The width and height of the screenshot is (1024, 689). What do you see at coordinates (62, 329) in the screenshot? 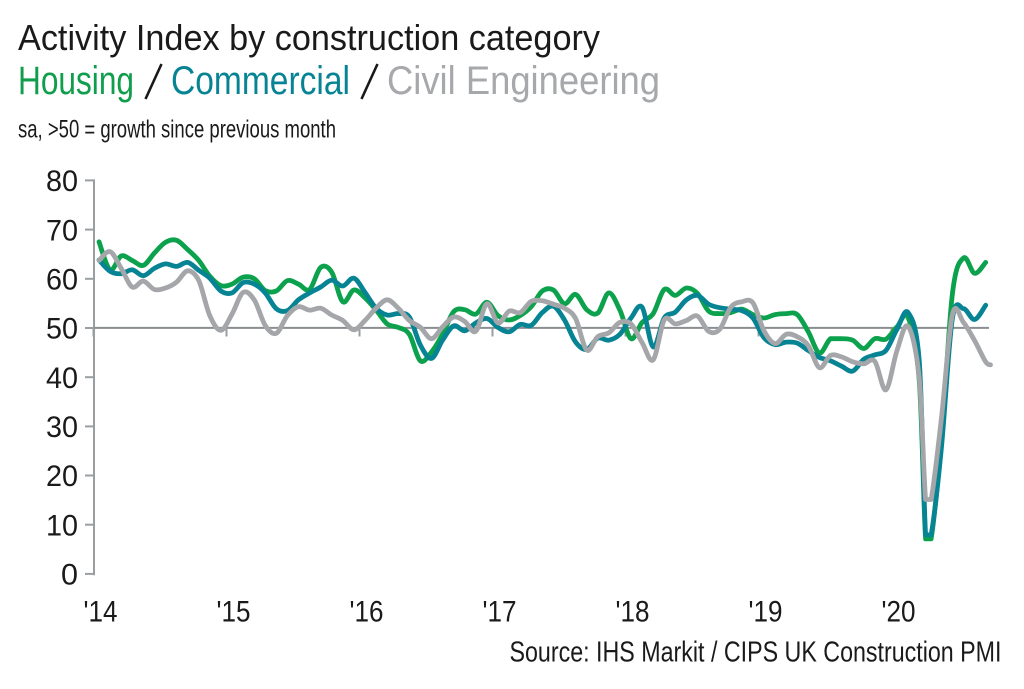
I see `svg-text: 50` at bounding box center [62, 329].